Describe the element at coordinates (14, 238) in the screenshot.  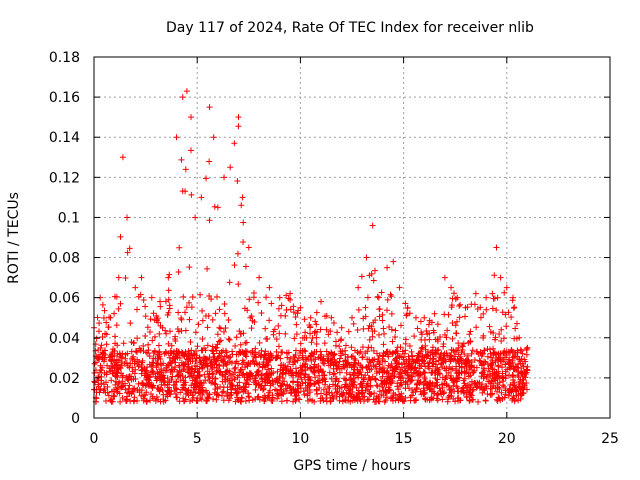
I see `y-axis-title: ROTI / TECUs` at that location.